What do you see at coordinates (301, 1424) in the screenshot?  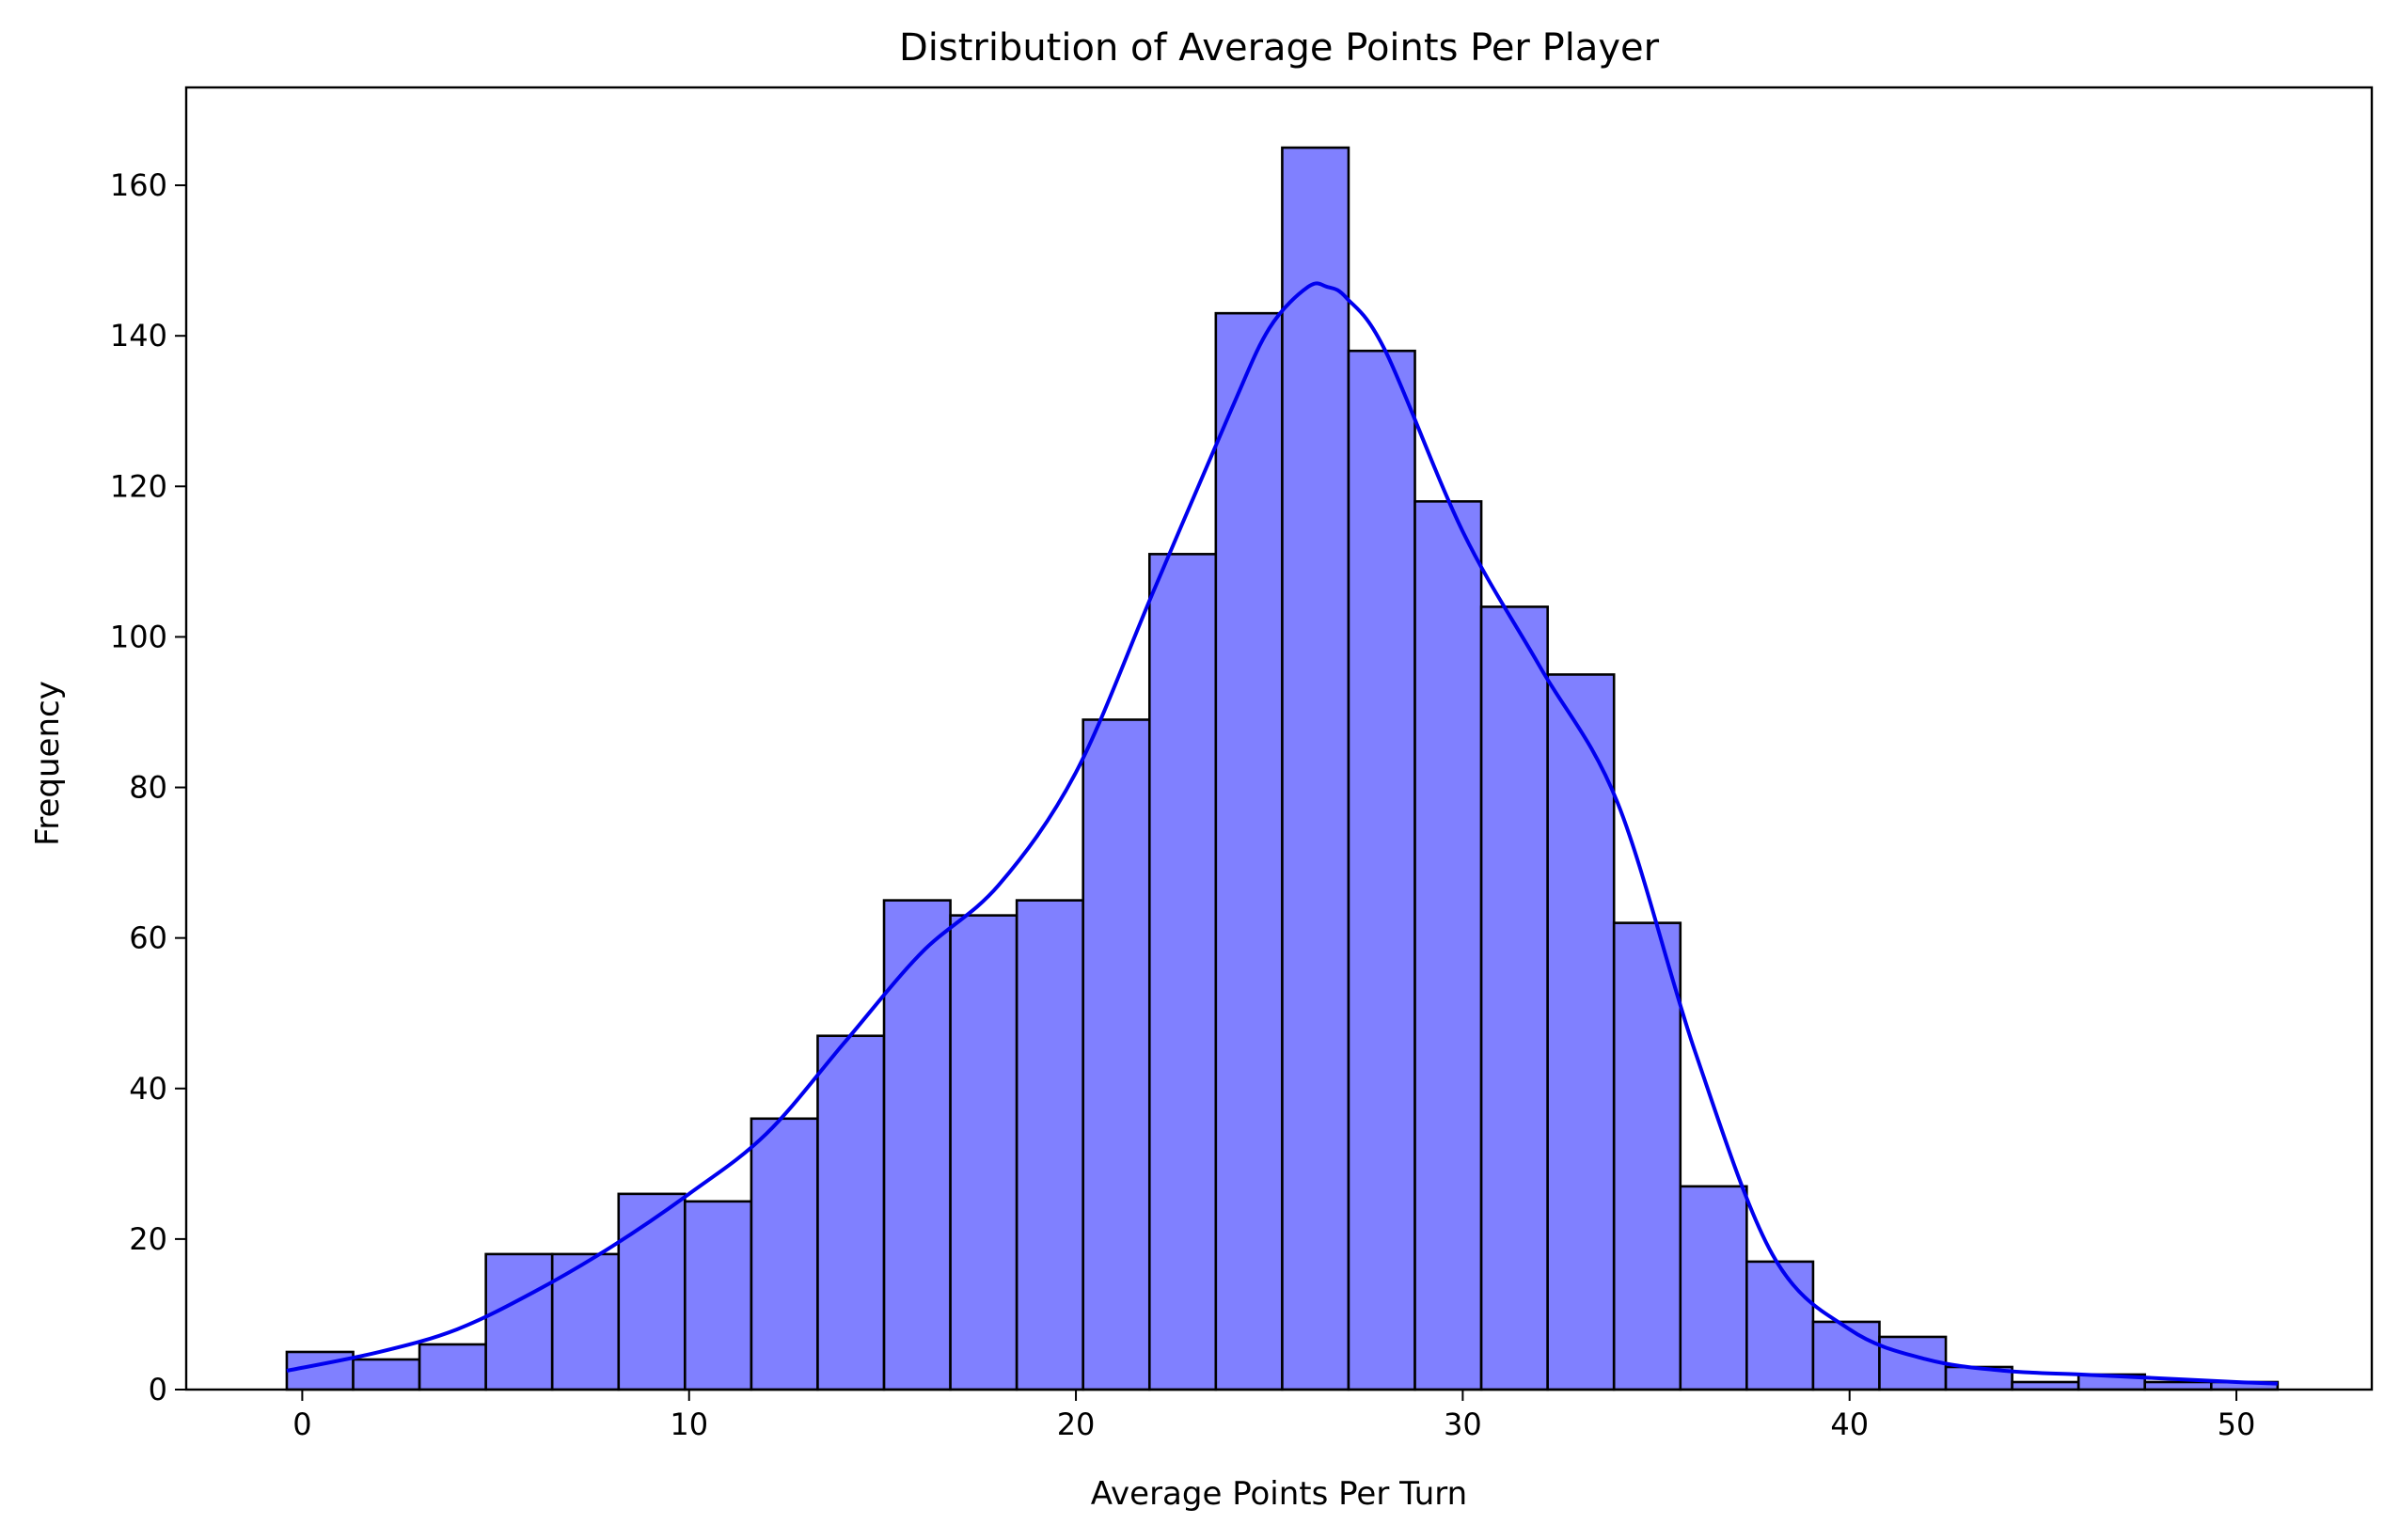 I see `x-tick-label: 0` at bounding box center [301, 1424].